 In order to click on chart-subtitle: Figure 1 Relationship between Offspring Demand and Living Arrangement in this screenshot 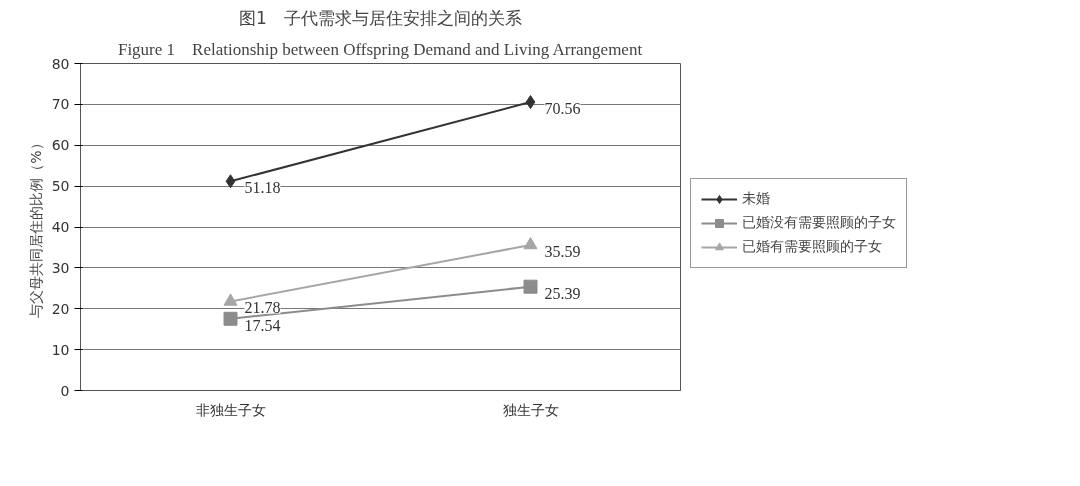, I will do `click(380, 49)`.